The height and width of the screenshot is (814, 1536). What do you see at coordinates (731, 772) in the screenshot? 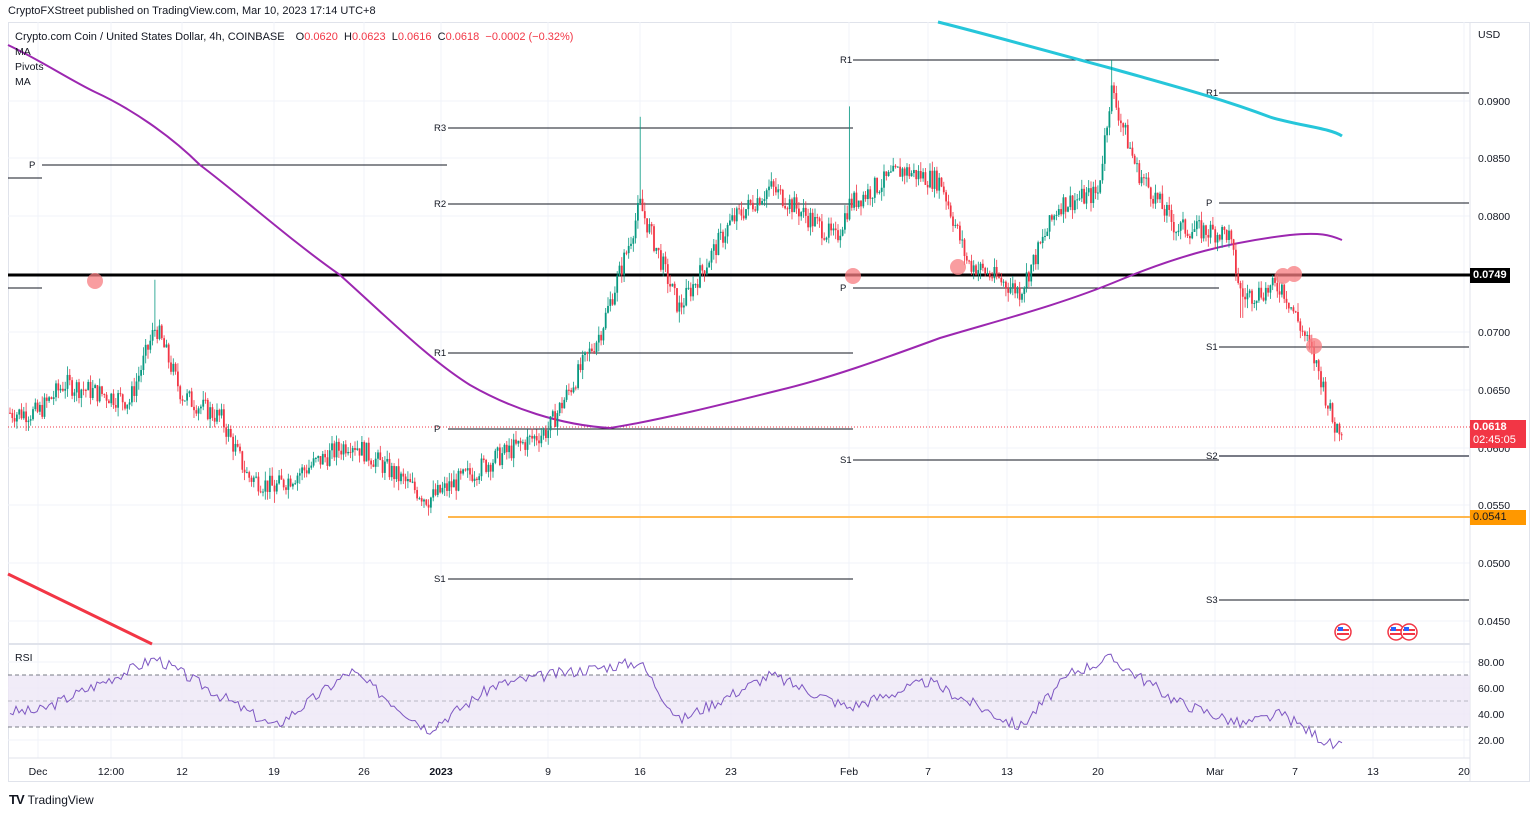
I see `svg-text: 23` at bounding box center [731, 772].